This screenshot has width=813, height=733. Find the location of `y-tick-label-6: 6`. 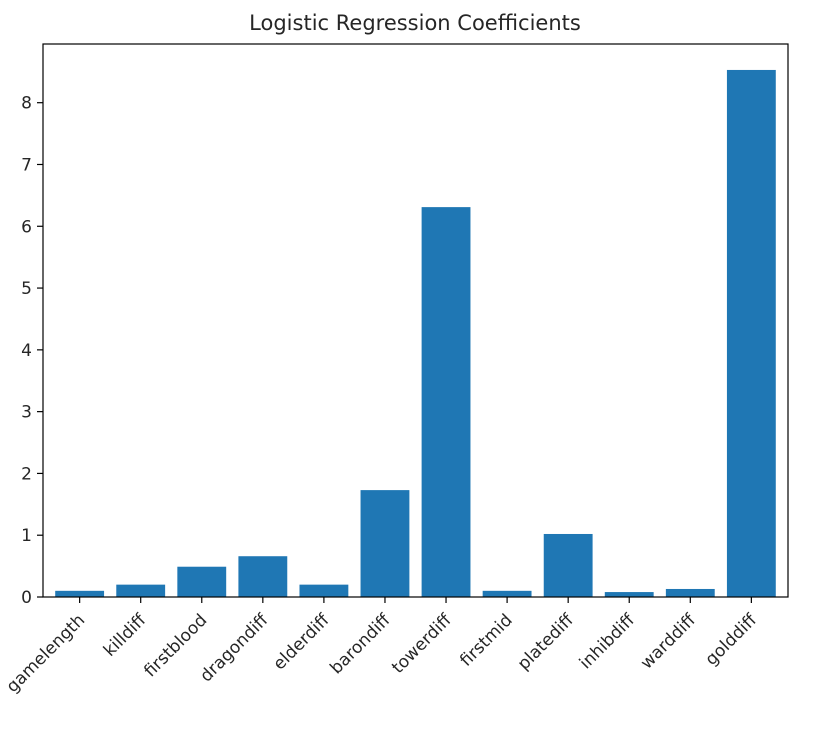

y-tick-label-6: 6 is located at coordinates (26, 227).